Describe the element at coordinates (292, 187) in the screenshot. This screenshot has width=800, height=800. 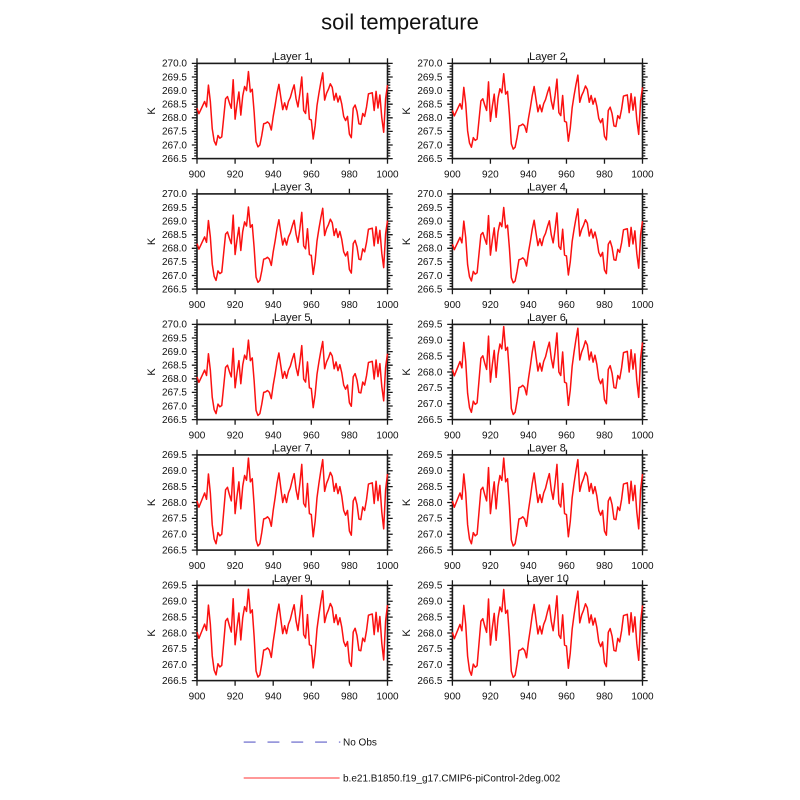
I see `svg-text: Layer 3` at that location.